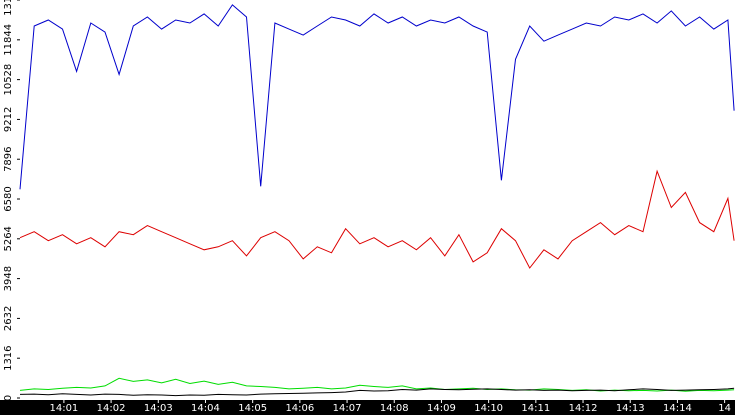 This screenshot has height=415, width=735. What do you see at coordinates (205, 408) in the screenshot?
I see `x-tick-label: 14:04` at bounding box center [205, 408].